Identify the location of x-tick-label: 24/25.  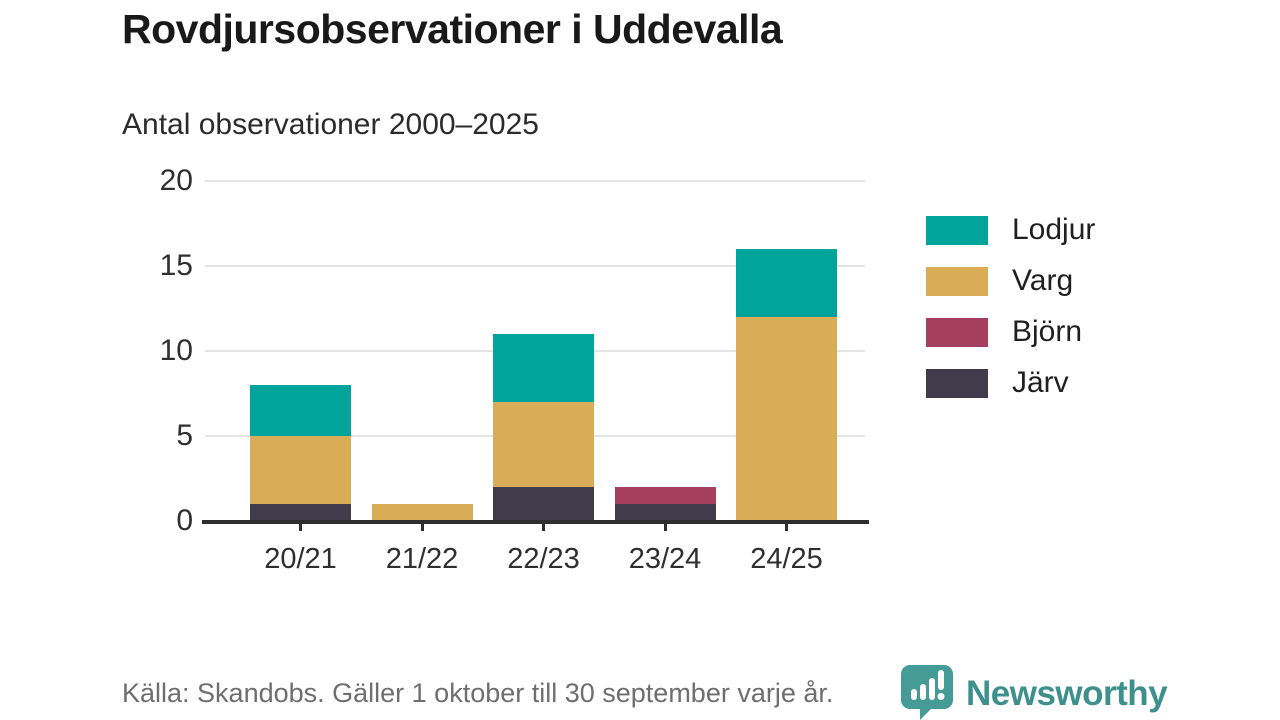
(786, 559).